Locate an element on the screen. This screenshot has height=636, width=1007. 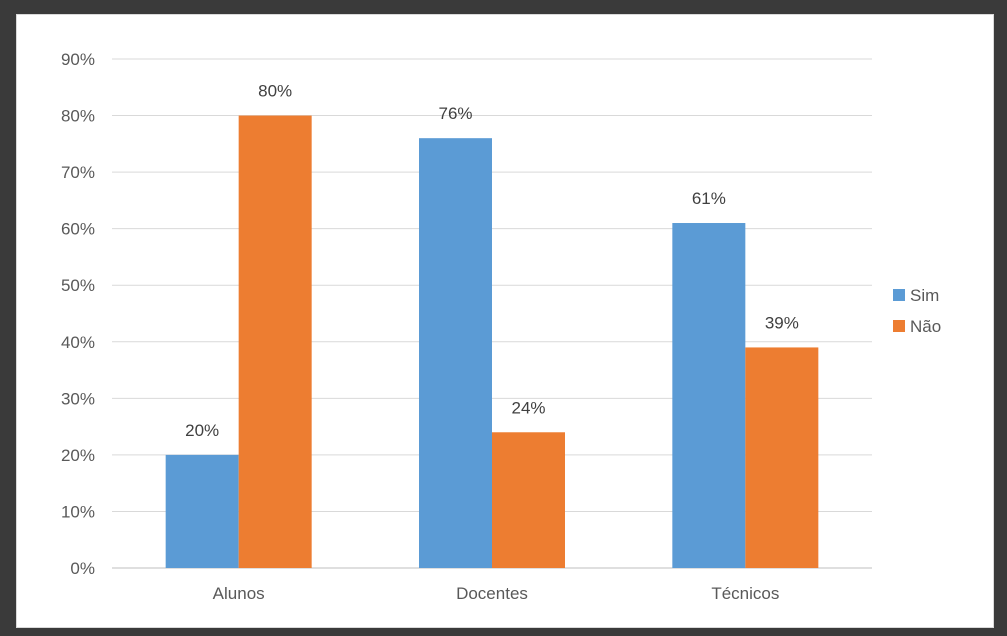
data-label: 24% is located at coordinates (528, 407).